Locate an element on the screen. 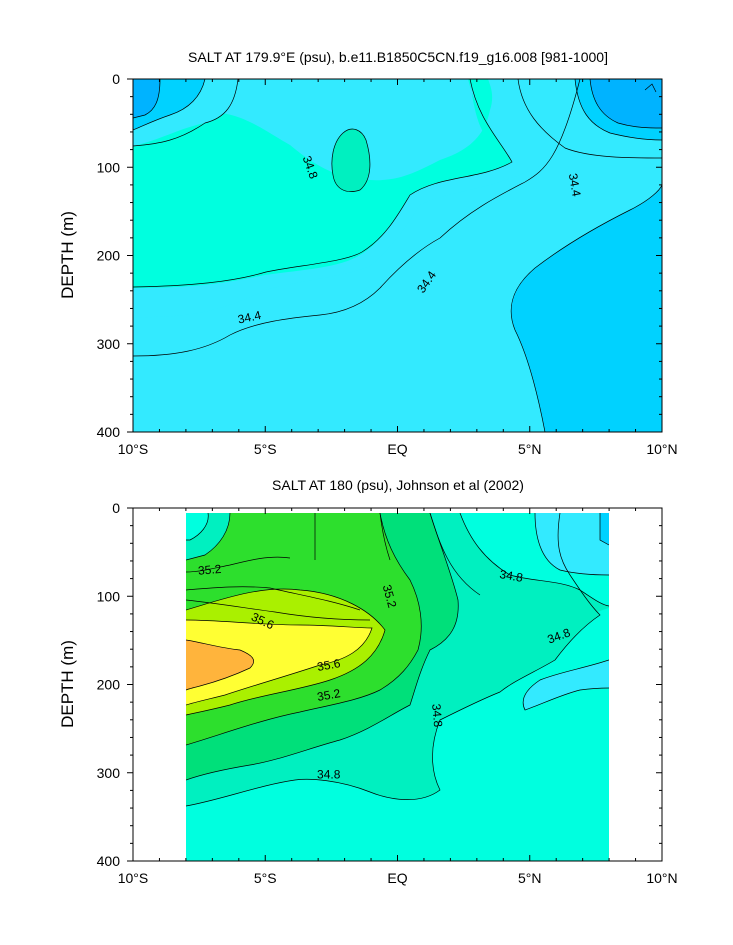  top-y-tick-label: 200 is located at coordinates (109, 256).